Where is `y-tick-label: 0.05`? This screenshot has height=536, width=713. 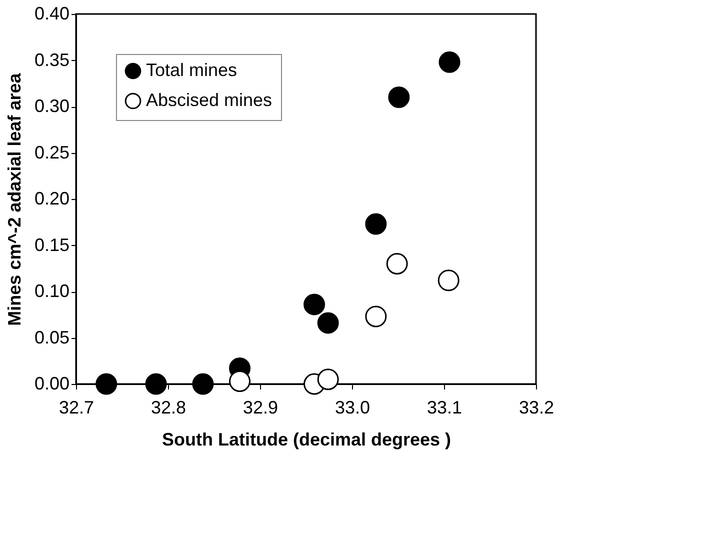 y-tick-label: 0.05 is located at coordinates (52, 337).